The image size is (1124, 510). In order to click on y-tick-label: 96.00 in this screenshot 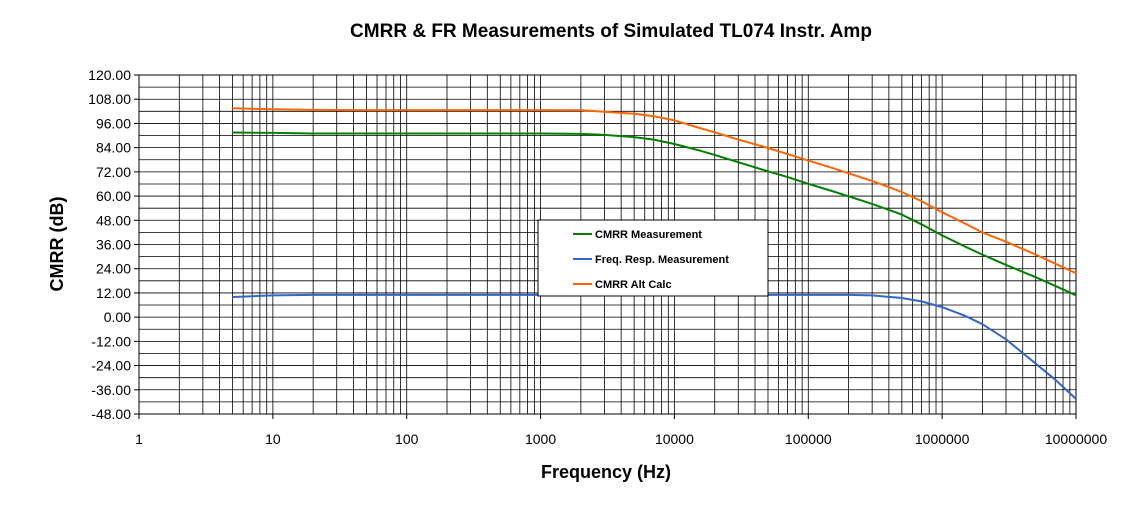, I will do `click(113, 123)`.